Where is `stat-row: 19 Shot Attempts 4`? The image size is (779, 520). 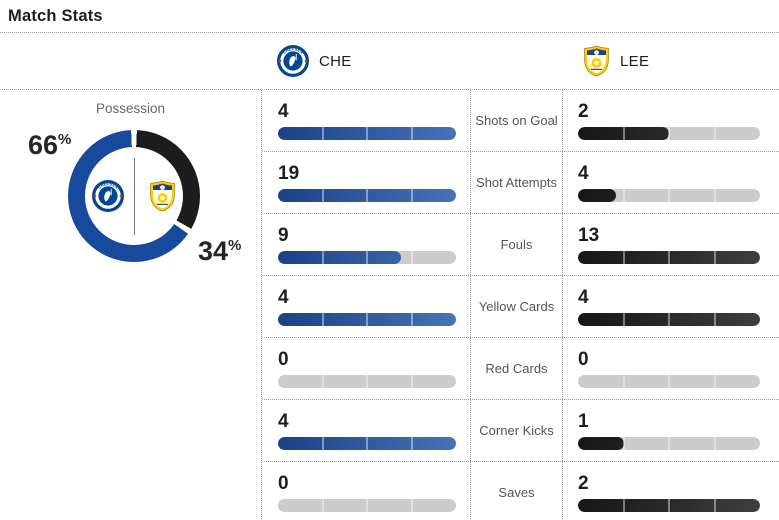
stat-row: 19 Shot Attempts 4 is located at coordinates (520, 183).